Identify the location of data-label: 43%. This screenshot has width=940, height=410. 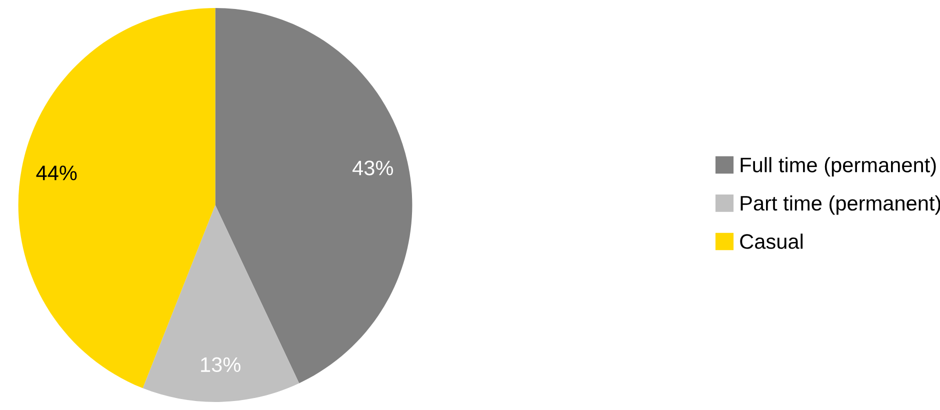
(372, 168).